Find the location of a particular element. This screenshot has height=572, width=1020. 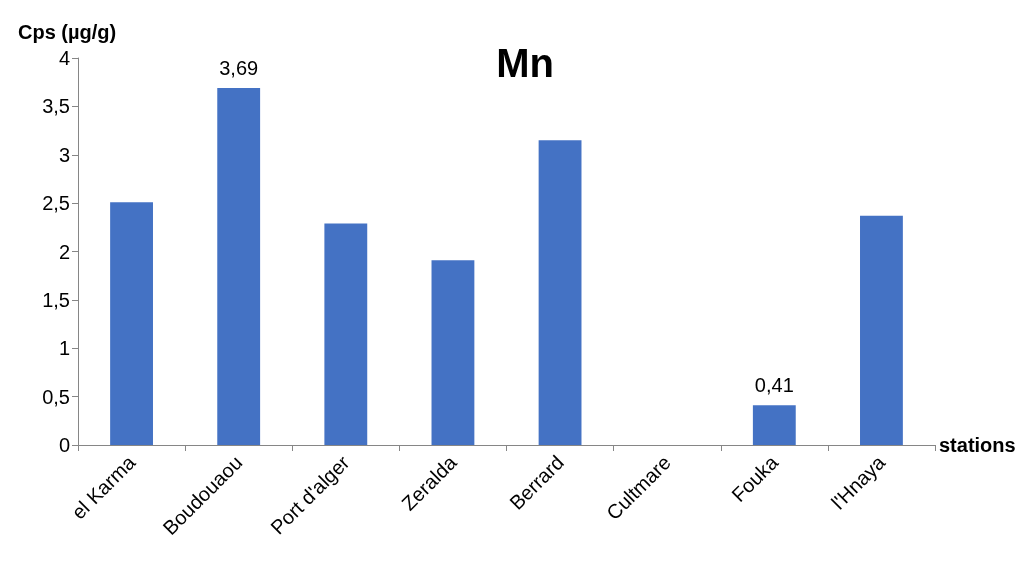

y-tick-label: 3 is located at coordinates (64, 154).